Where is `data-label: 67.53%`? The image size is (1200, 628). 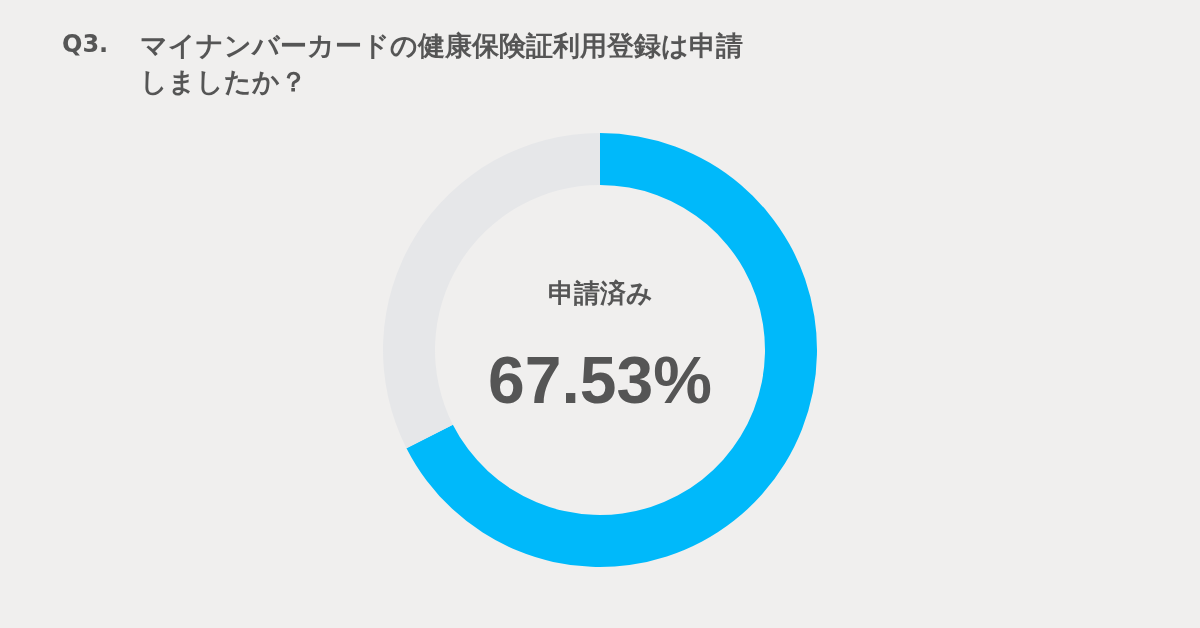
data-label: 67.53% is located at coordinates (600, 380).